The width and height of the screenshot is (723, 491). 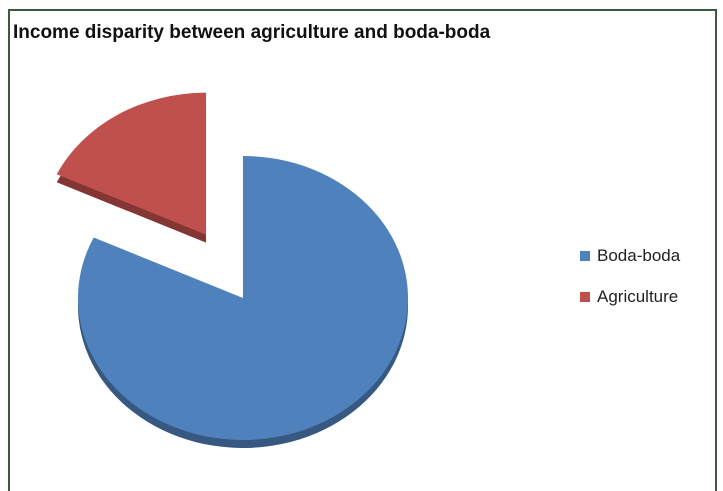 What do you see at coordinates (585, 256) in the screenshot?
I see `legend-swatch-boda-boda` at bounding box center [585, 256].